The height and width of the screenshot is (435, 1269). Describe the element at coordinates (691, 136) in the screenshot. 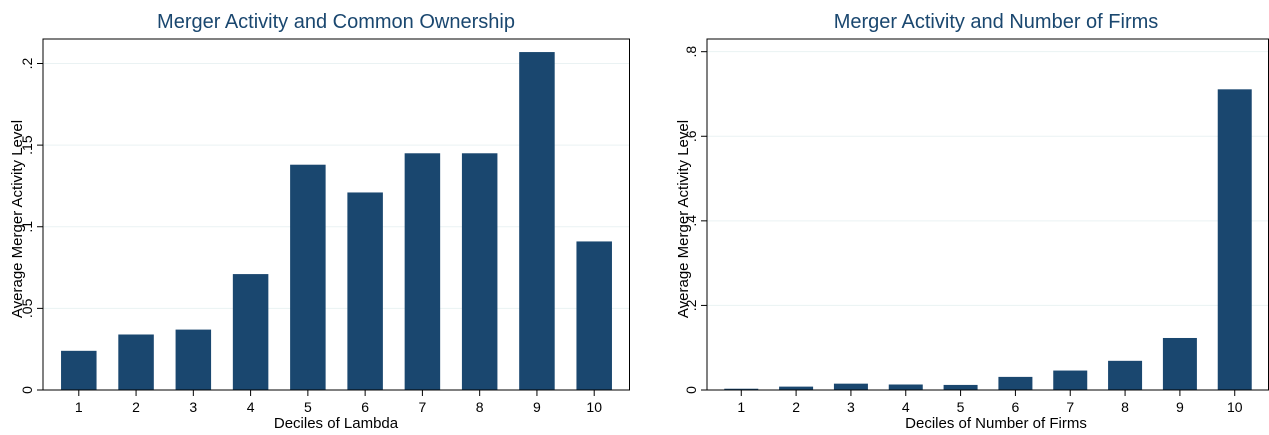

I see `y-tick-label: .6` at that location.